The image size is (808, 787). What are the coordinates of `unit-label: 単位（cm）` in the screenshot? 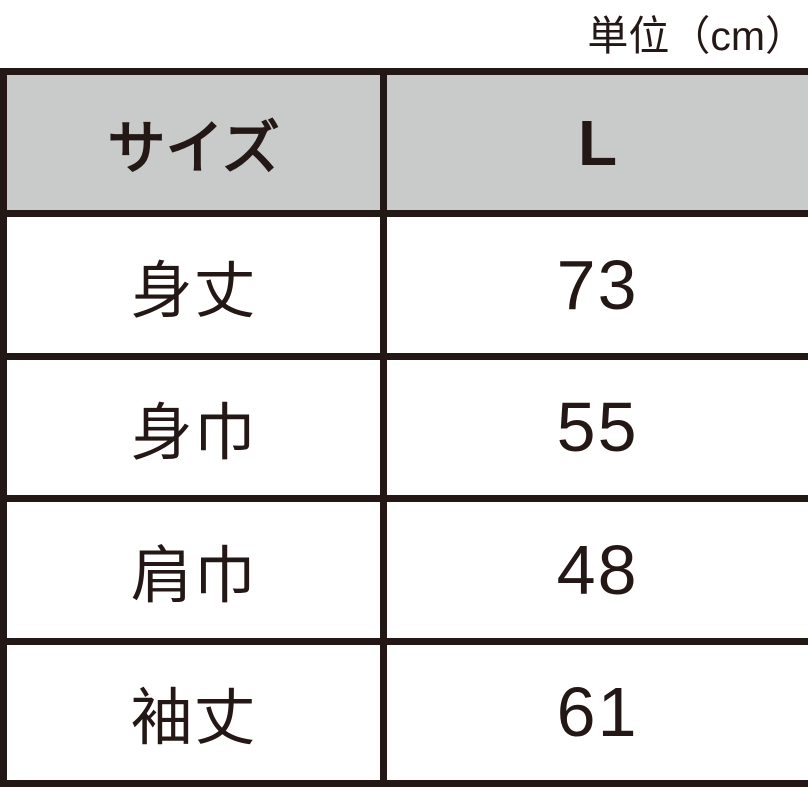 It's located at (696, 36).